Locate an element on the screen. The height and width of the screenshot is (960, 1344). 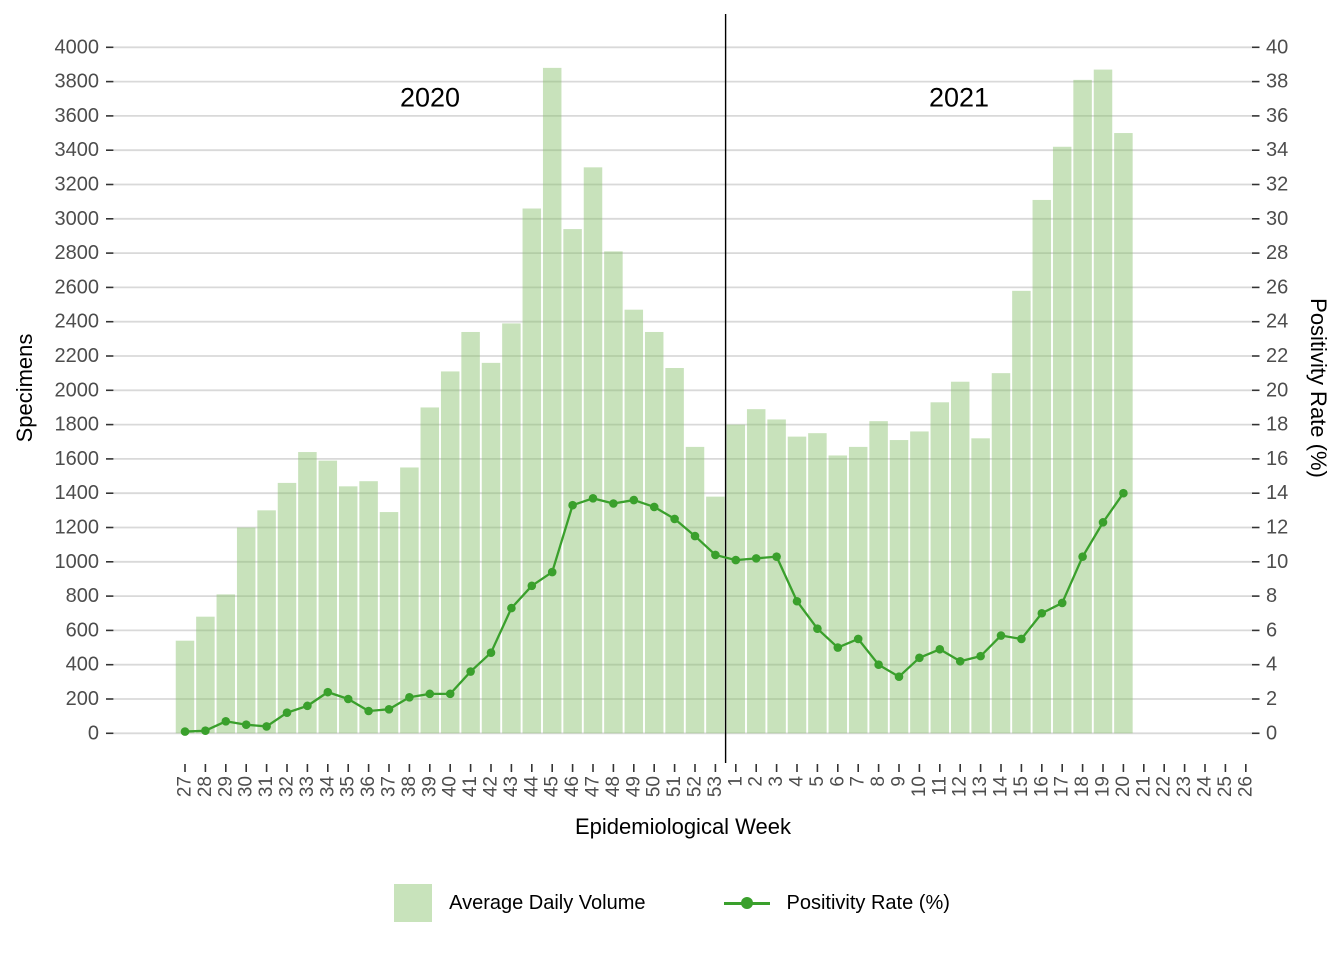
x-tick-label: 16 is located at coordinates (1041, 786).